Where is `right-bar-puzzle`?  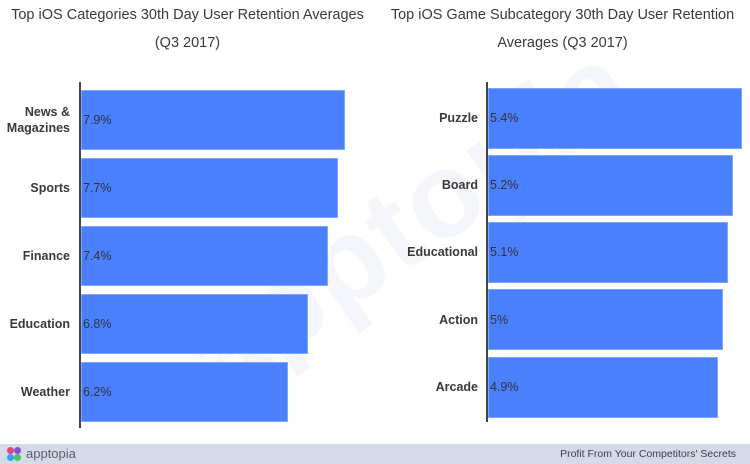 right-bar-puzzle is located at coordinates (615, 118).